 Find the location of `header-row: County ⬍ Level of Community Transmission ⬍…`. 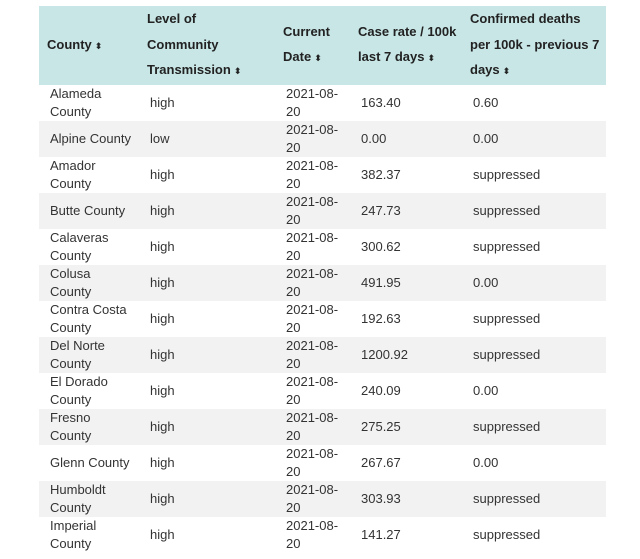

header-row: County ⬍ Level of Community Transmission ⬍… is located at coordinates (322, 45).